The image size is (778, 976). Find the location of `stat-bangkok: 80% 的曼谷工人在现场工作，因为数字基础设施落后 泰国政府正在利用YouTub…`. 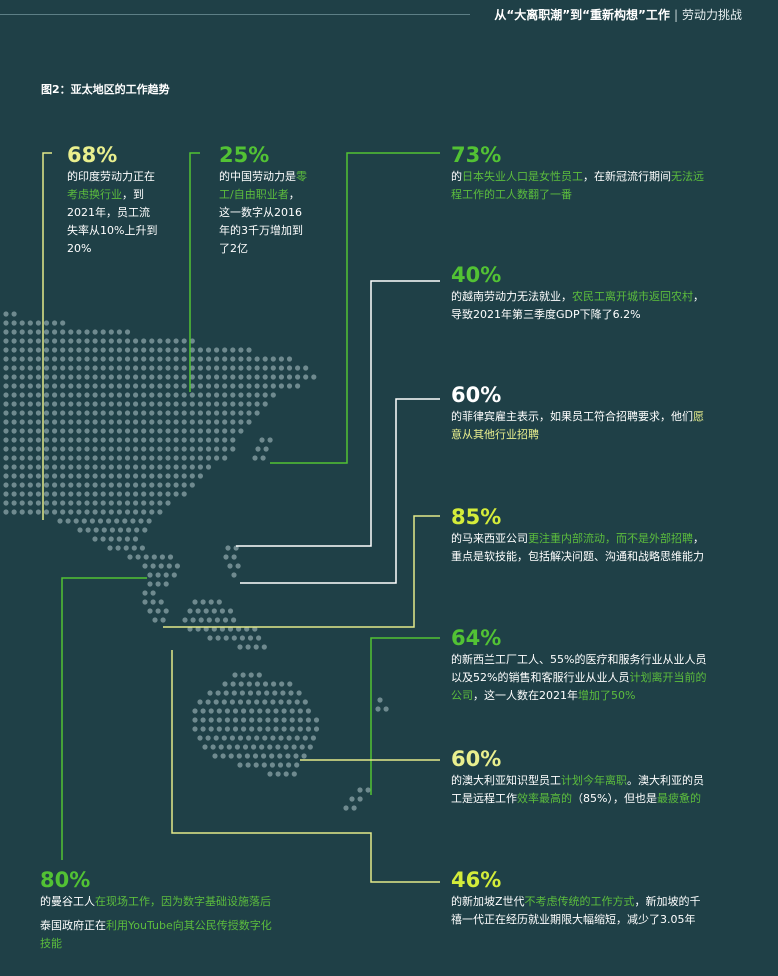

stat-bangkok: 80% 的曼谷工人在现场工作，因为数字基础设施落后 泰国政府正在利用YouTub… is located at coordinates (156, 910).